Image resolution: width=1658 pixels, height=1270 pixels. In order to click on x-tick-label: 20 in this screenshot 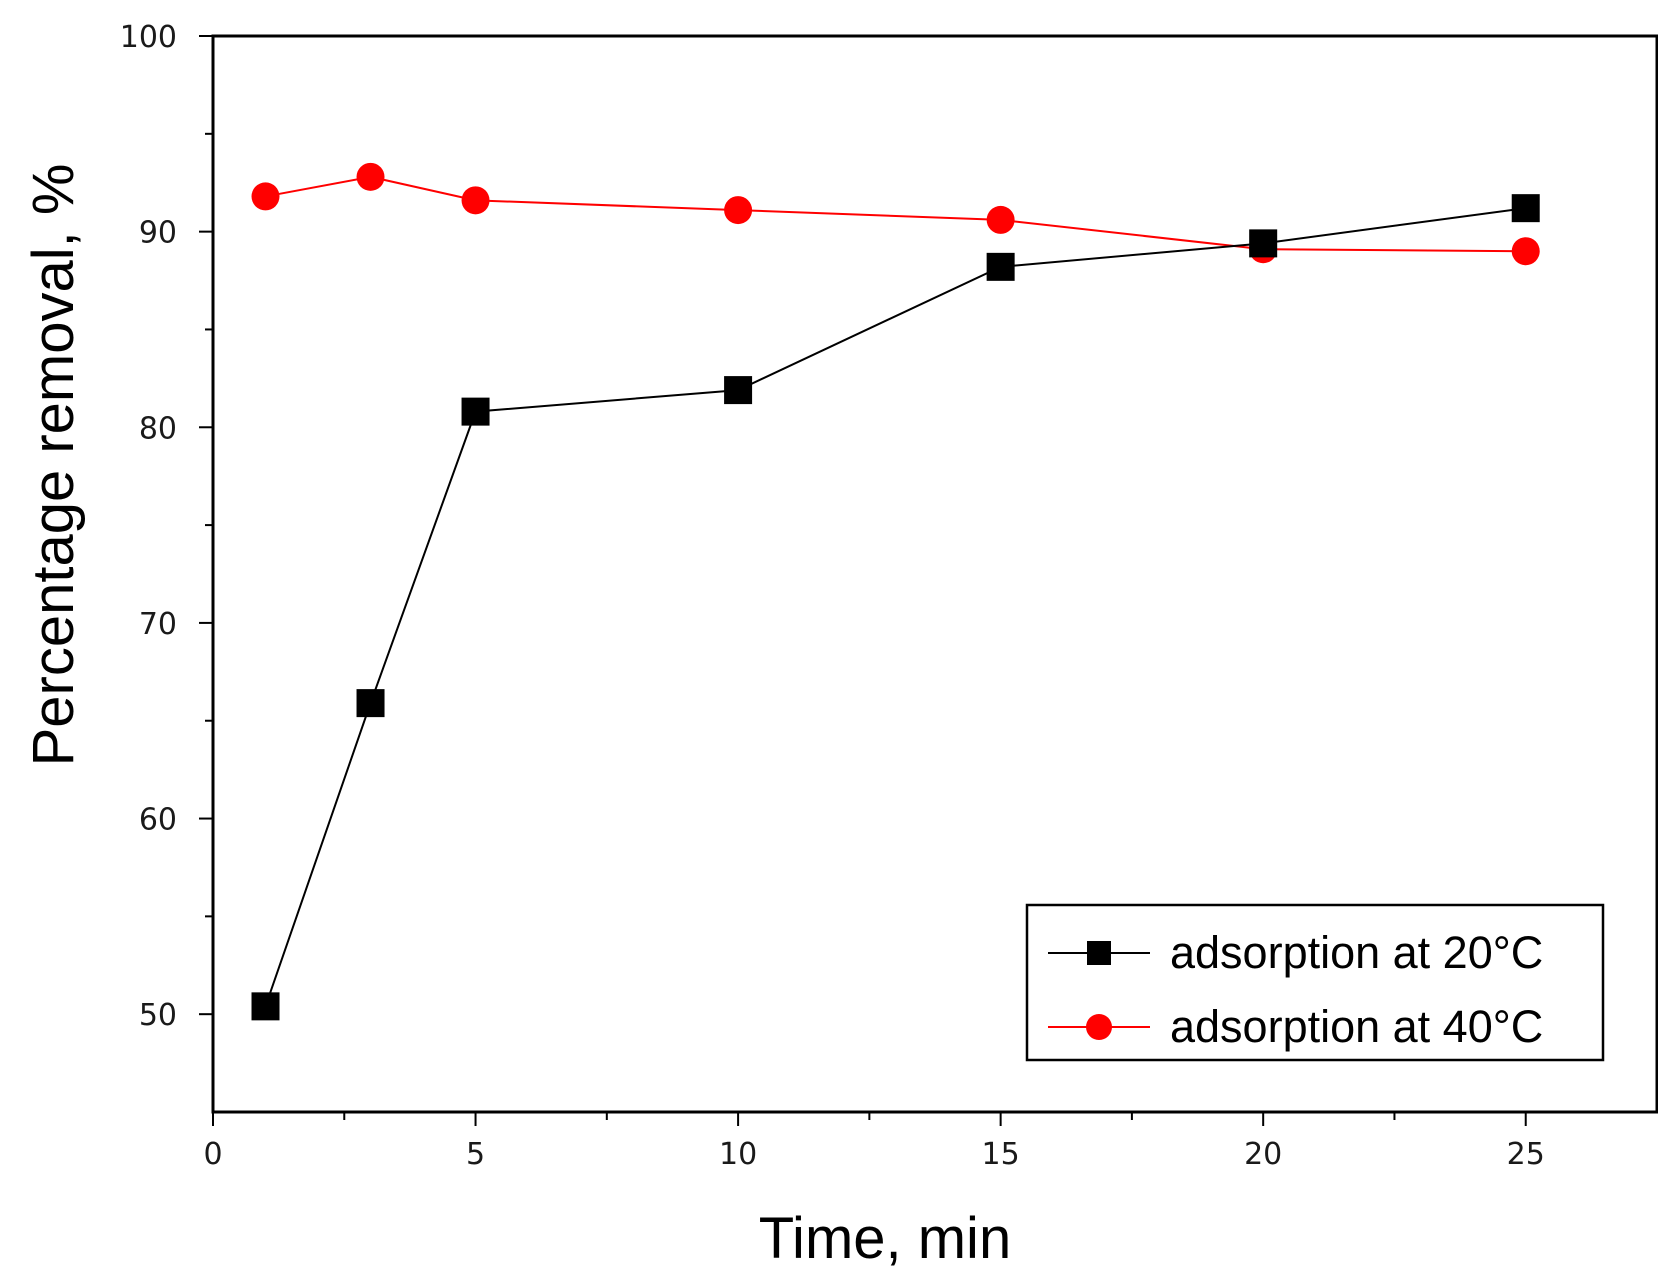, I will do `click(1263, 1154)`.